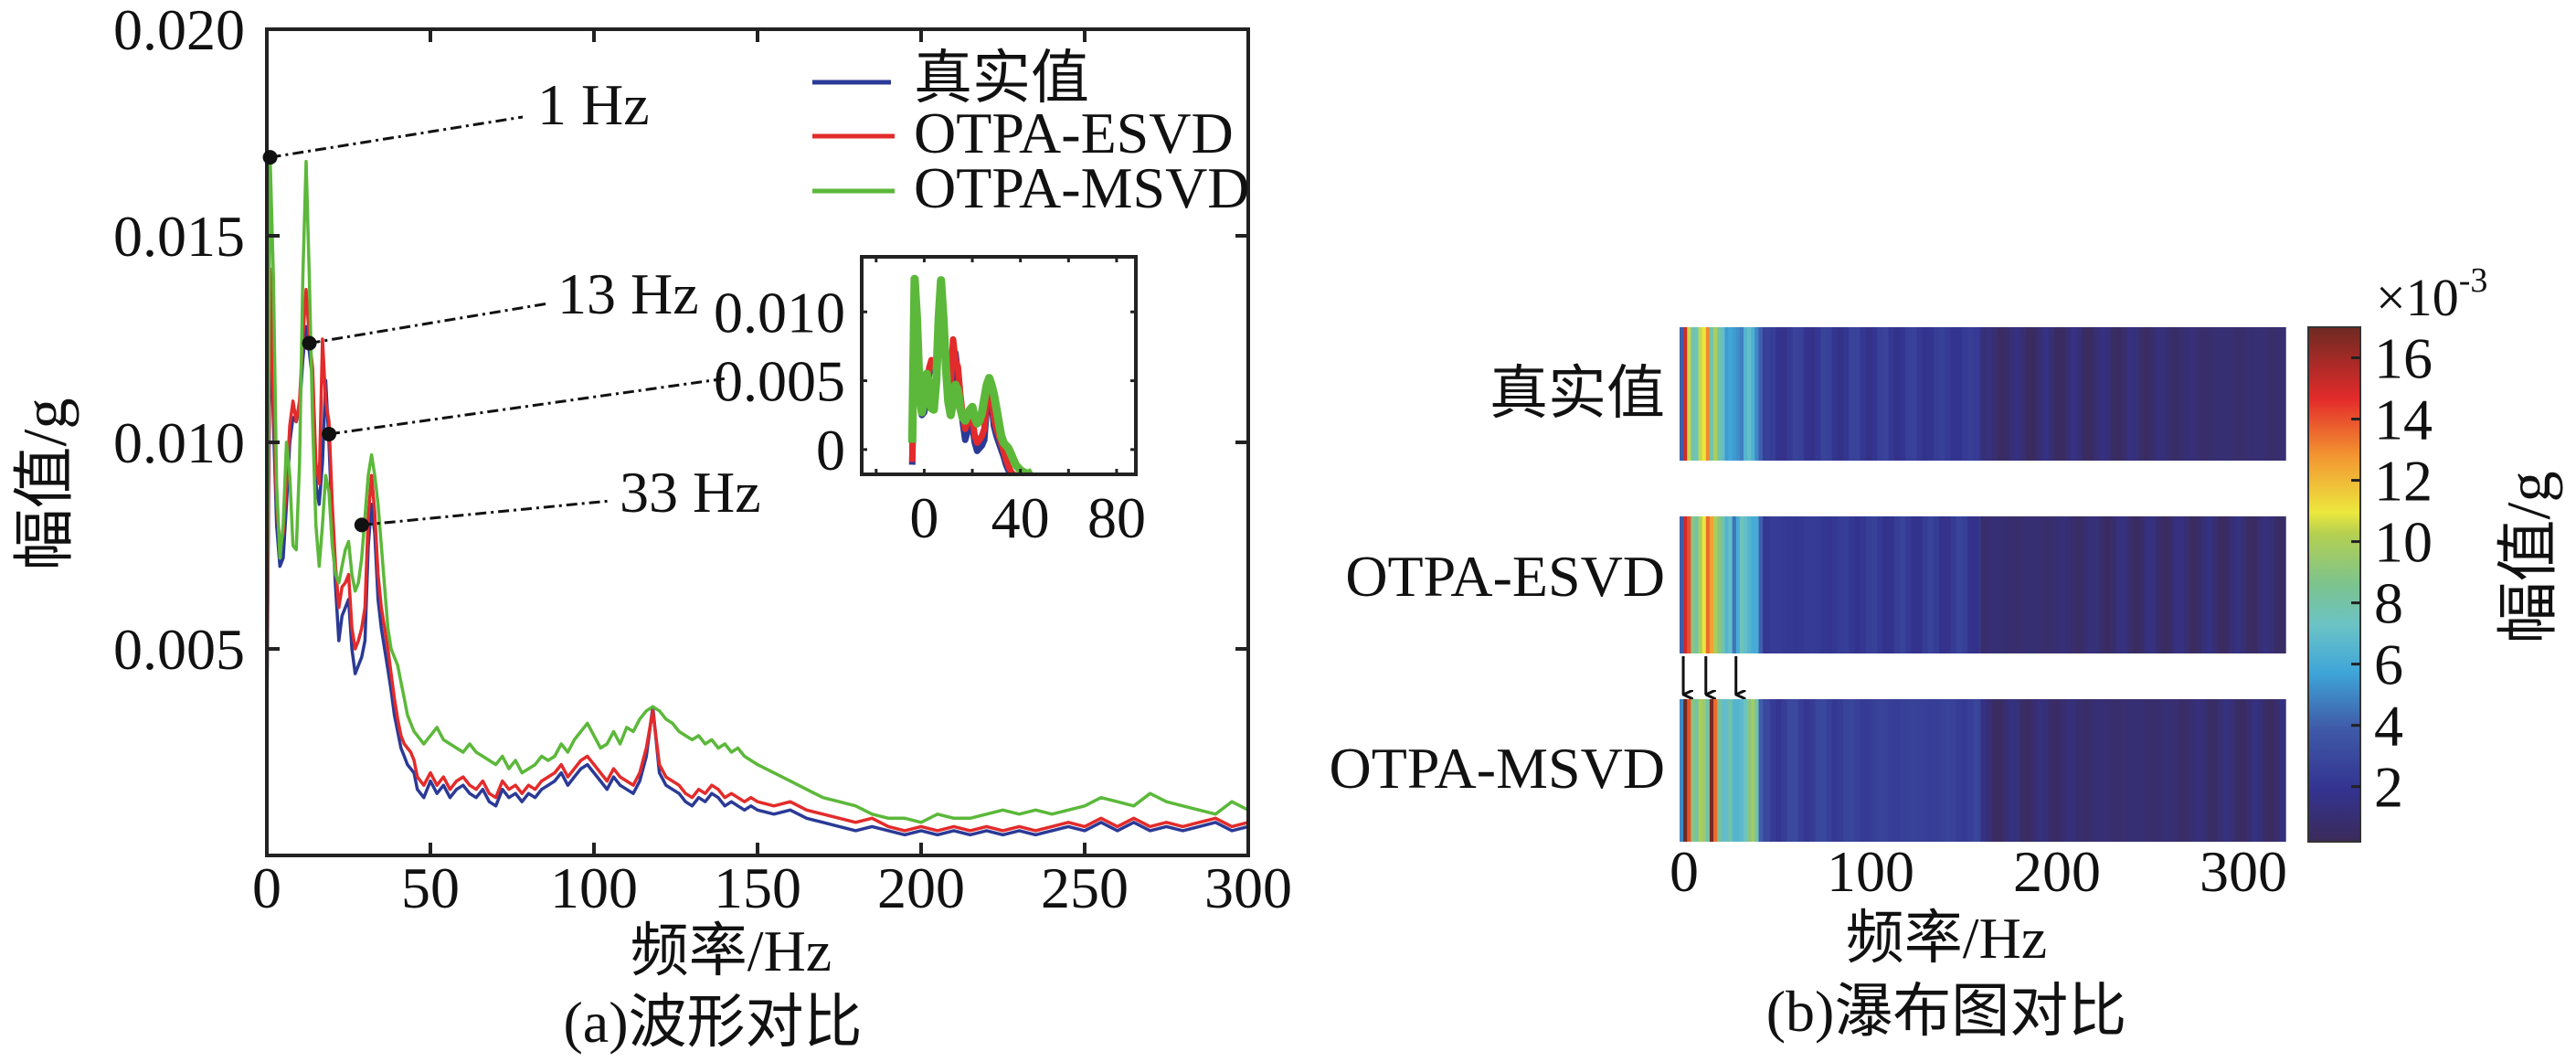 The image size is (2576, 1062). I want to click on colorbar-label: 幅值/g, so click(2528, 558).